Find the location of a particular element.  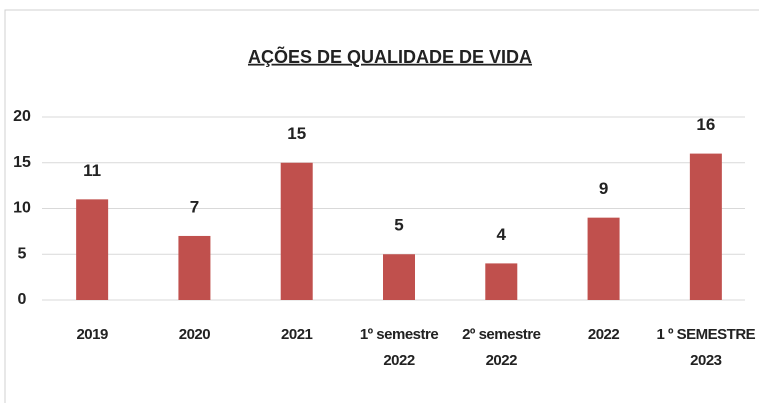

y-tick-label: 10 is located at coordinates (22, 208).